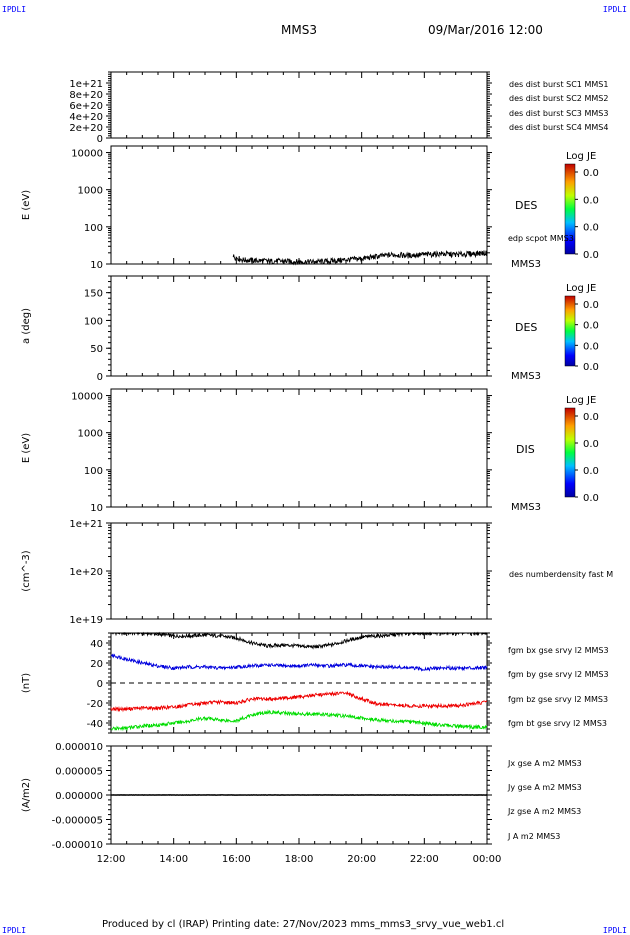 The width and height of the screenshot is (630, 935). I want to click on legend-p6-bz: fgm bz gse srvy l2 MMS3, so click(558, 699).